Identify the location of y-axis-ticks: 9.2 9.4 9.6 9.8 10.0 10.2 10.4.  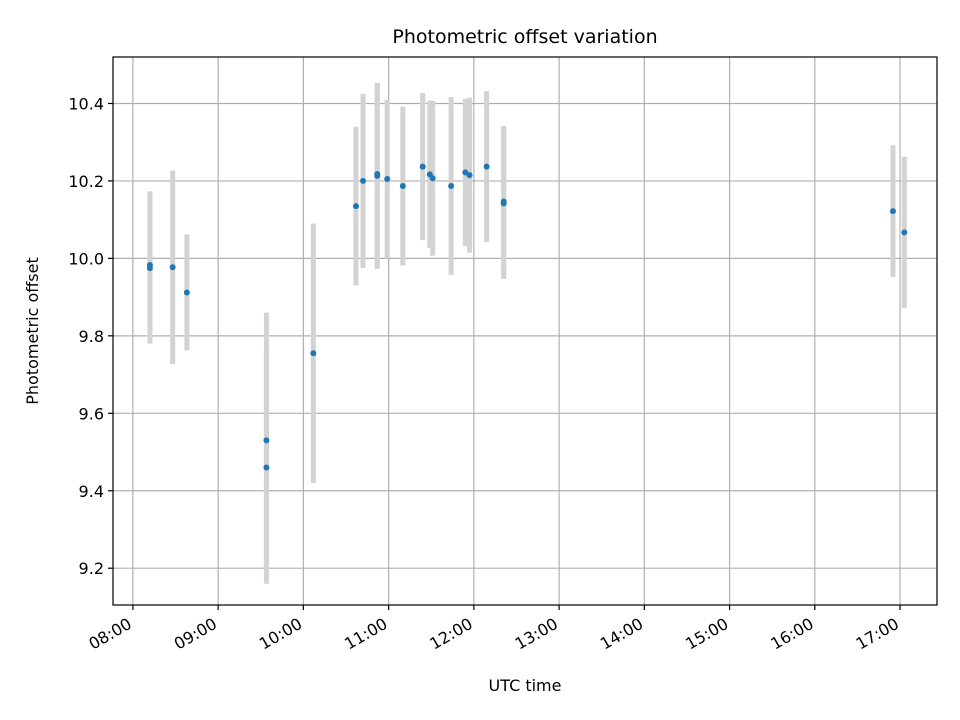
(90, 336).